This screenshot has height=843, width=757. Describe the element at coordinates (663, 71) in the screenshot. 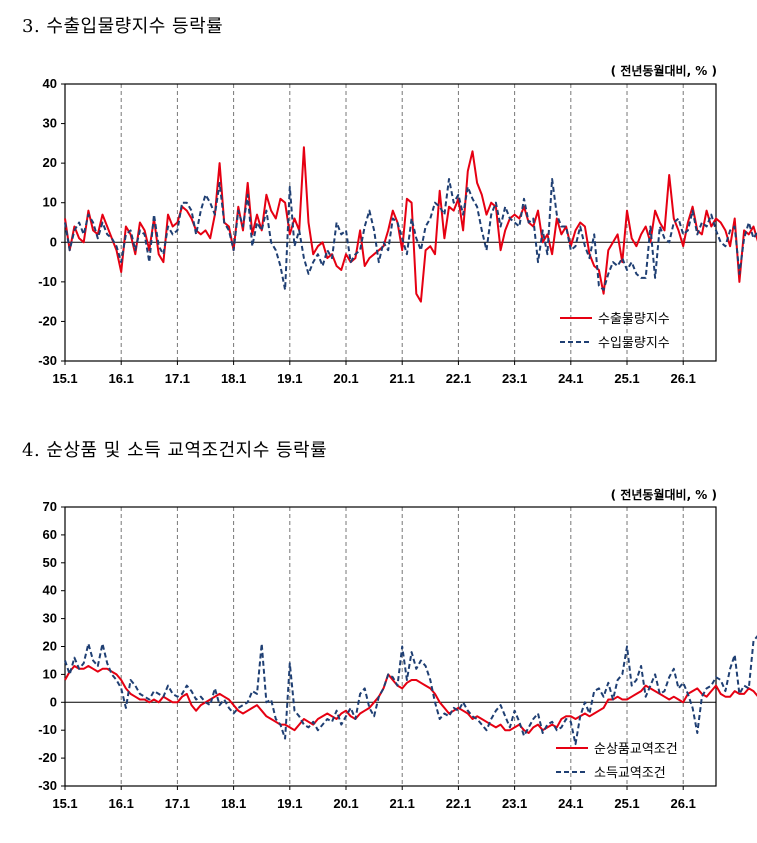

I see `chart3-unit-note: ( 전년동월대비, % )` at that location.